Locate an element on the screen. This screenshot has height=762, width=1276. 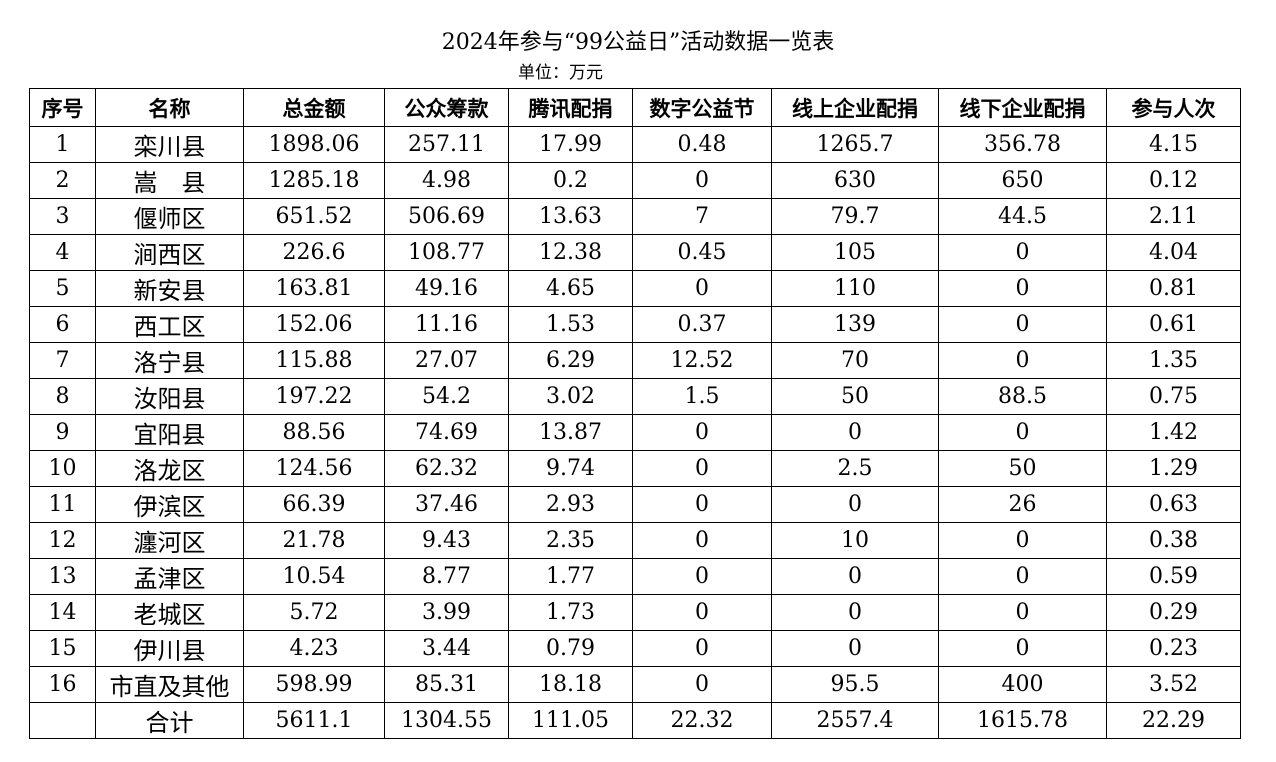
table-row: 11 伊滨区 66.39 37.46 2.93 0 0 26 0.63 is located at coordinates (635, 504).